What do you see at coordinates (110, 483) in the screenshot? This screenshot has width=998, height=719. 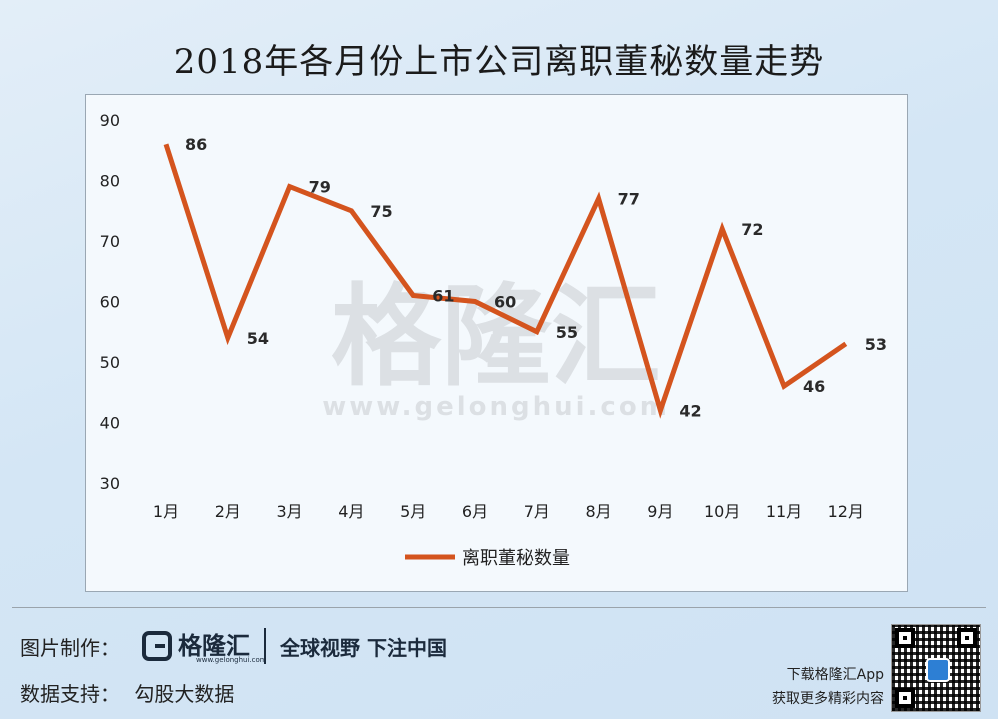 I see `y-tick-label: 30` at bounding box center [110, 483].